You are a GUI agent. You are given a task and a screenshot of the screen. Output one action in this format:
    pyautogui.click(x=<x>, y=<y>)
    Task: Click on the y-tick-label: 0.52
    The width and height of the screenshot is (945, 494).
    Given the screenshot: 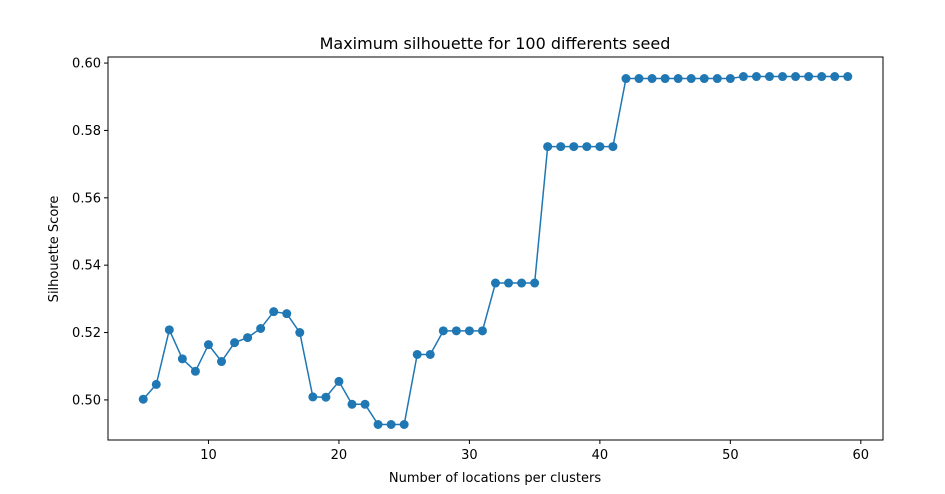 What is the action you would take?
    pyautogui.click(x=86, y=333)
    